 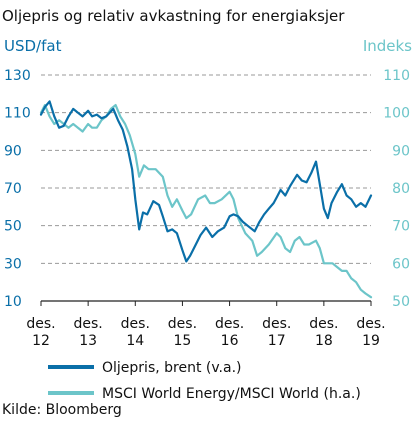 I want to click on x-tick-label-bottom: 13, so click(x=88, y=341).